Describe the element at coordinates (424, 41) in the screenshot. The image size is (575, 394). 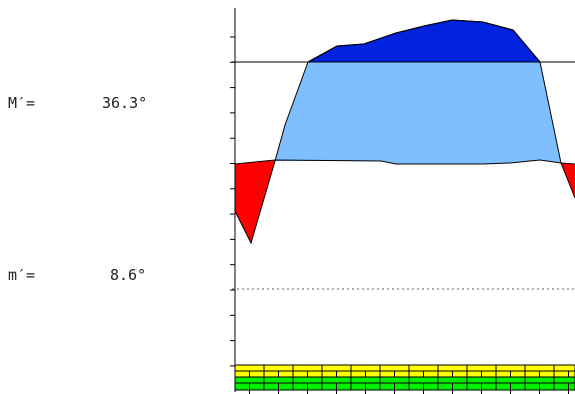
I see `upper-outline` at that location.